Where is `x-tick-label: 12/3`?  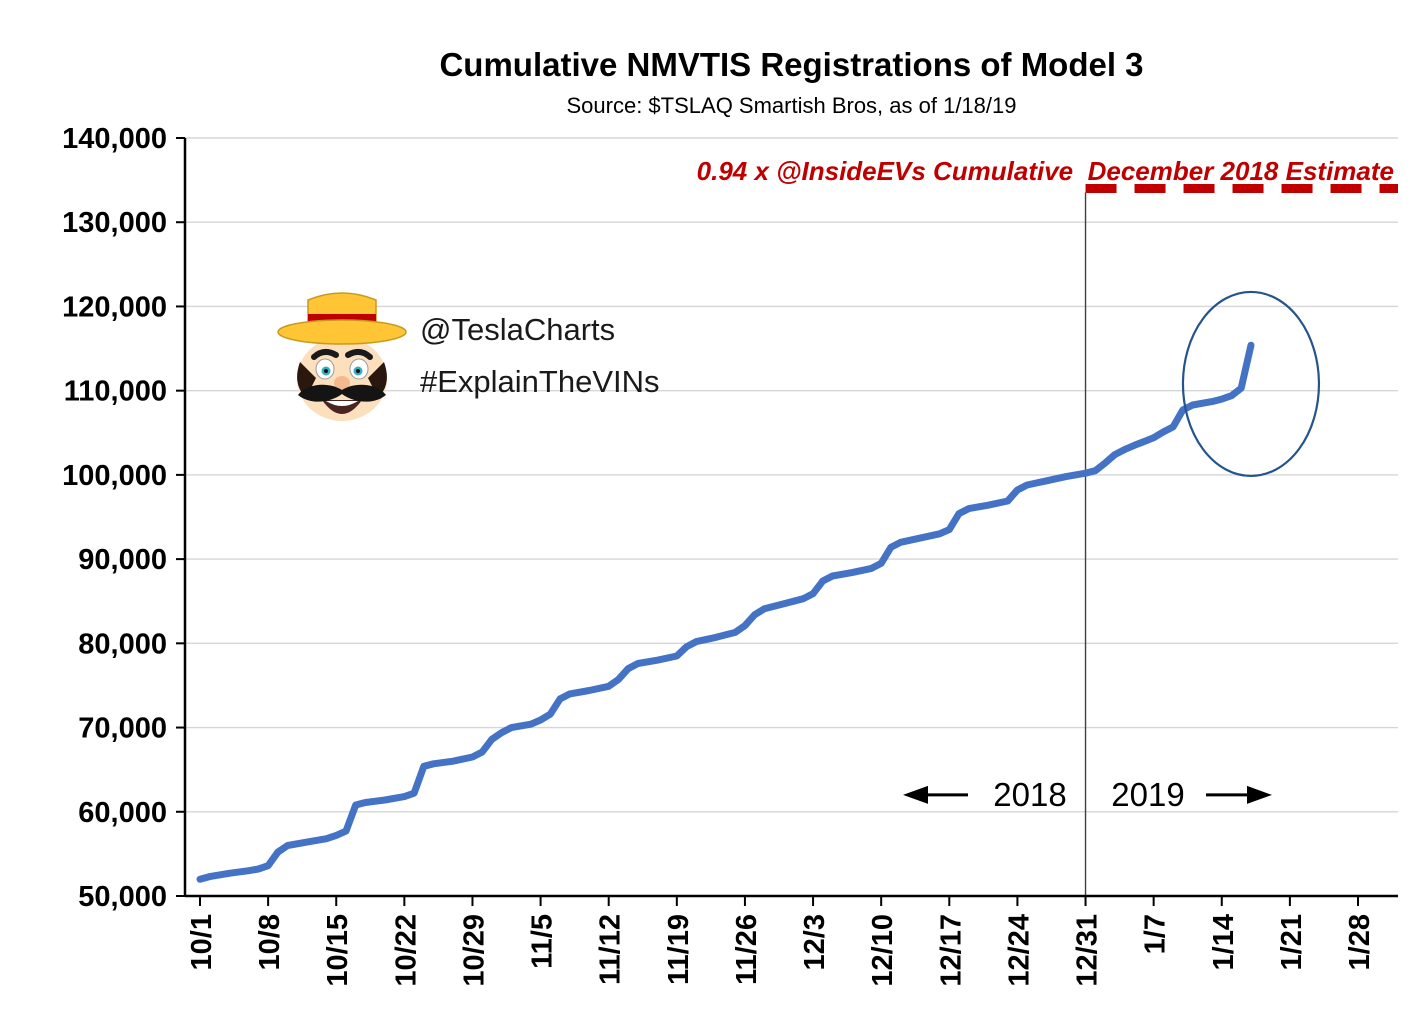
x-tick-label: 12/3 is located at coordinates (815, 942).